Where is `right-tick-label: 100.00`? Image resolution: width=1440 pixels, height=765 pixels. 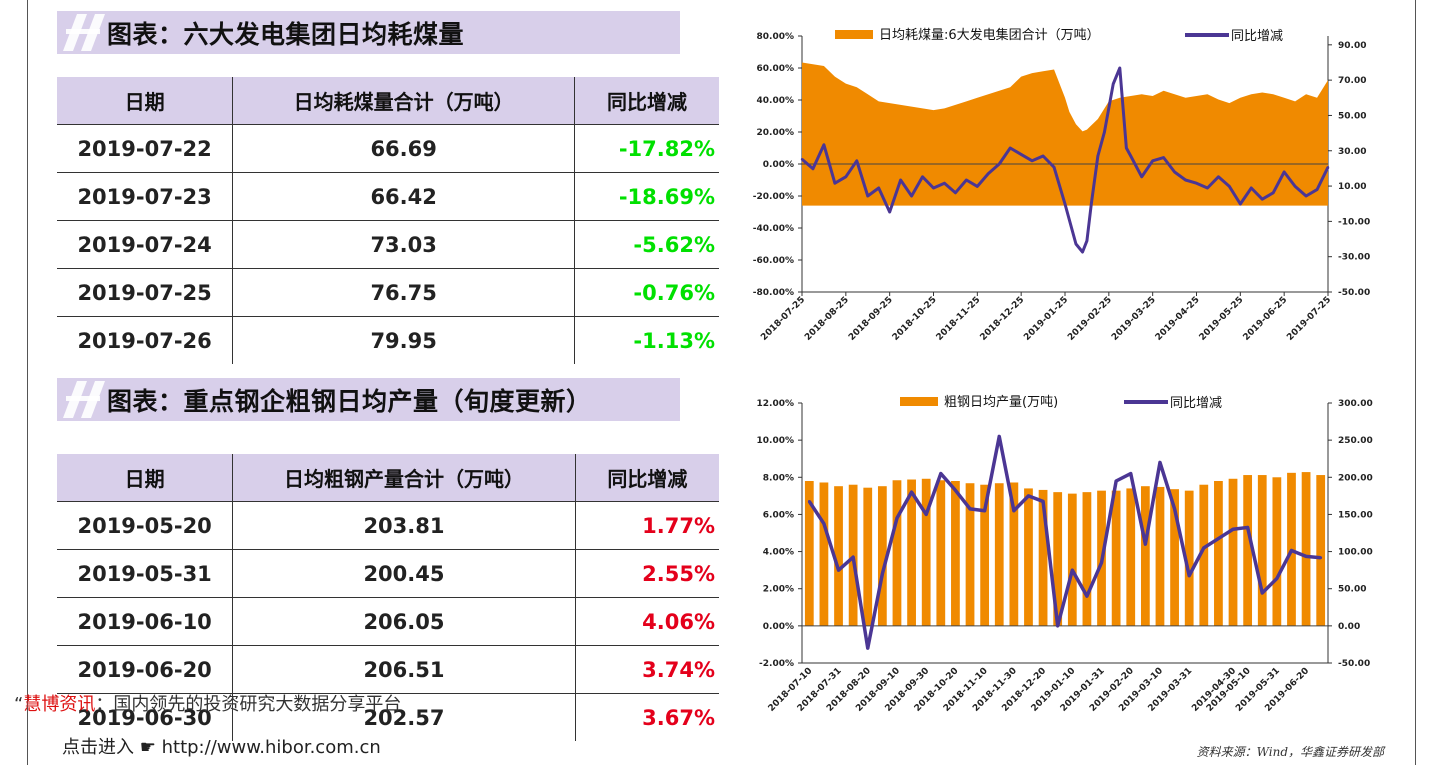 right-tick-label: 100.00 is located at coordinates (1355, 553).